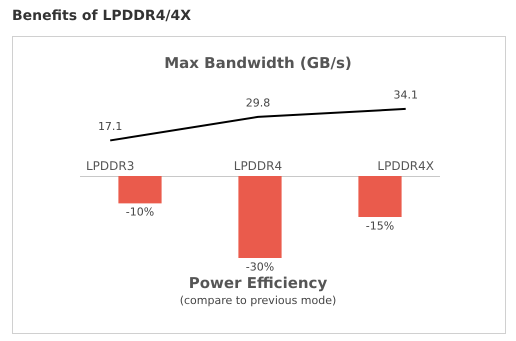  I want to click on x-tick-label: LPDDR4X, so click(405, 165).